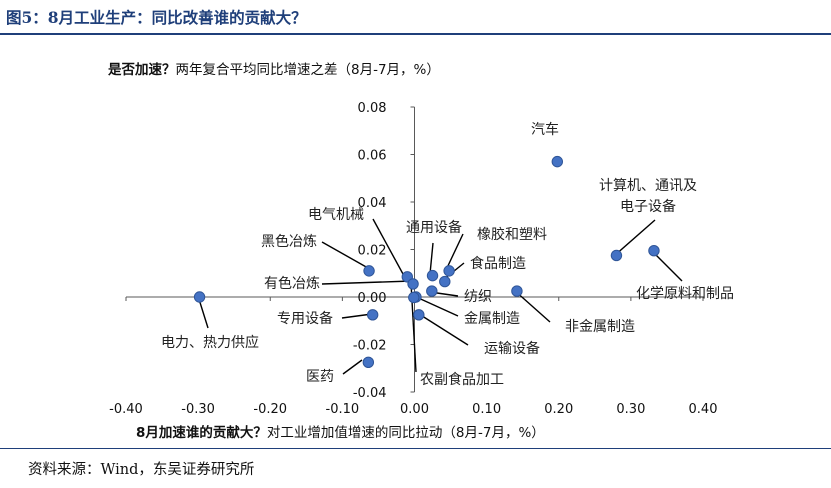 The image size is (831, 488). I want to click on point-label: 汽车, so click(545, 129).